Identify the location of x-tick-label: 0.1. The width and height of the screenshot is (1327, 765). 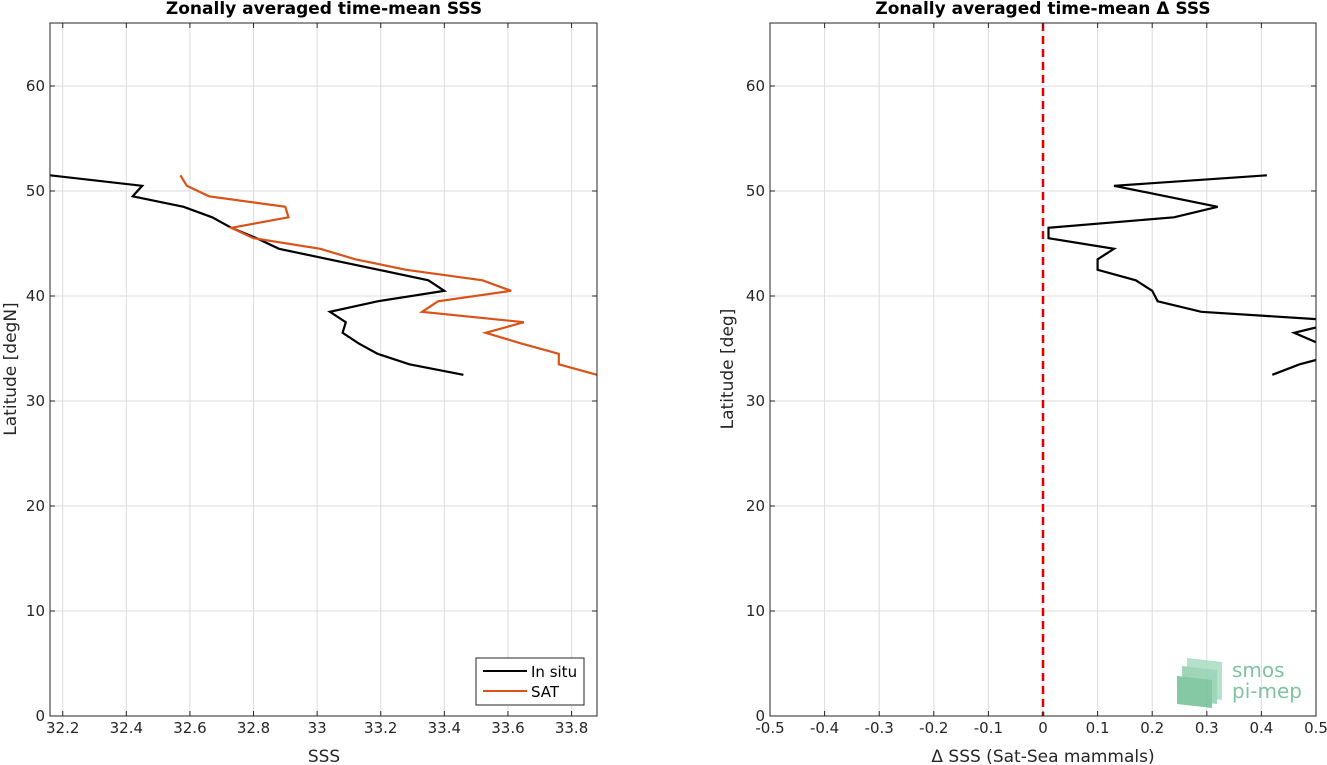
(1098, 728).